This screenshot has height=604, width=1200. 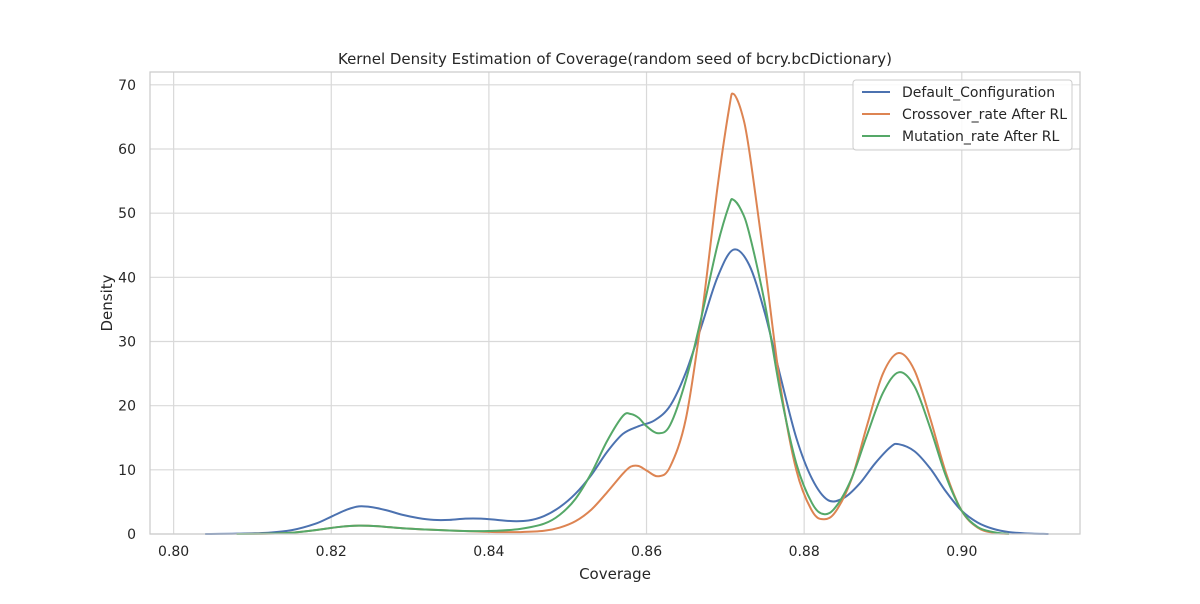 What do you see at coordinates (488, 552) in the screenshot?
I see `x-tick-label: 0.84` at bounding box center [488, 552].